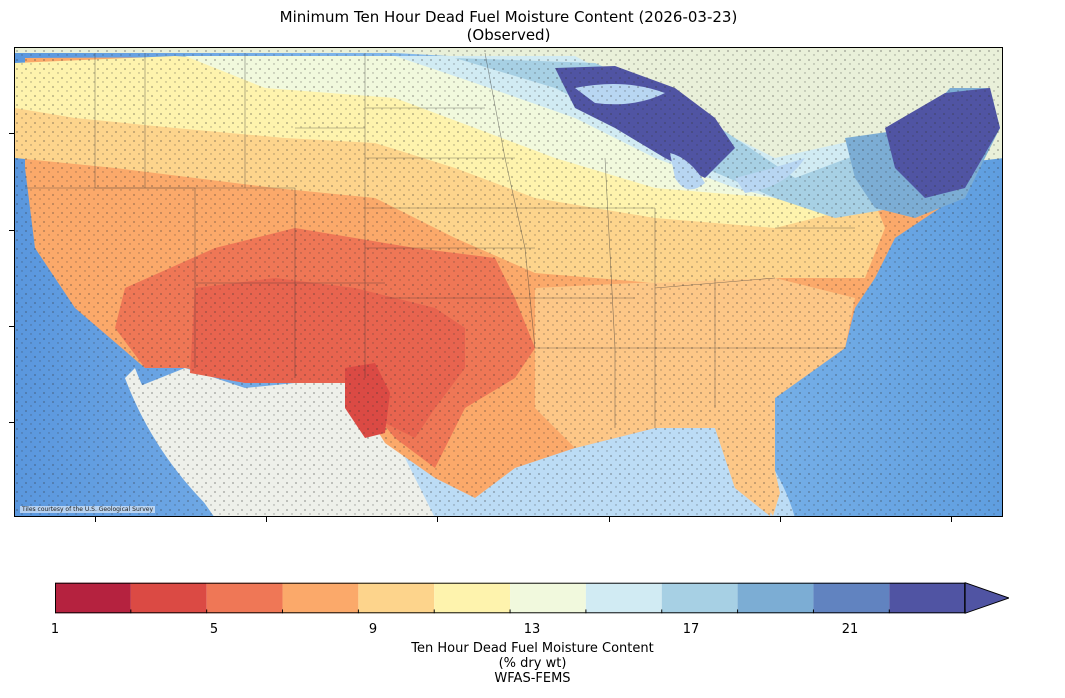  I want to click on colorbar-tick-label: 13, so click(532, 629).